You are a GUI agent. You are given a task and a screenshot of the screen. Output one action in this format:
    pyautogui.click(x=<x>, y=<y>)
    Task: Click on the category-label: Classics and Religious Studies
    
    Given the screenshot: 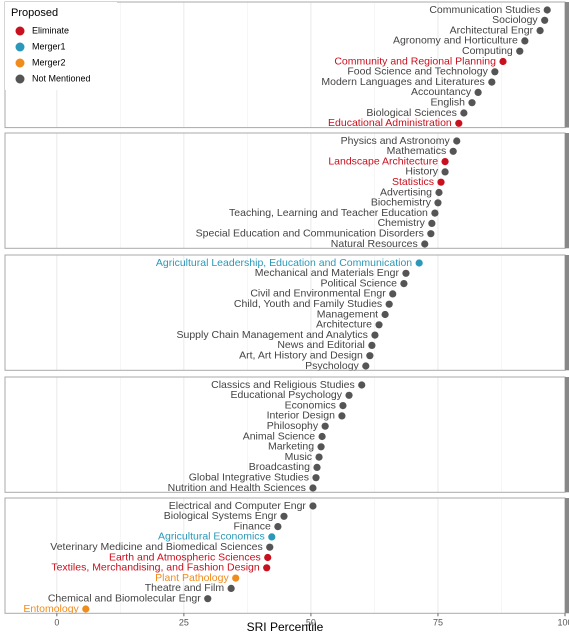 What is the action you would take?
    pyautogui.click(x=283, y=385)
    